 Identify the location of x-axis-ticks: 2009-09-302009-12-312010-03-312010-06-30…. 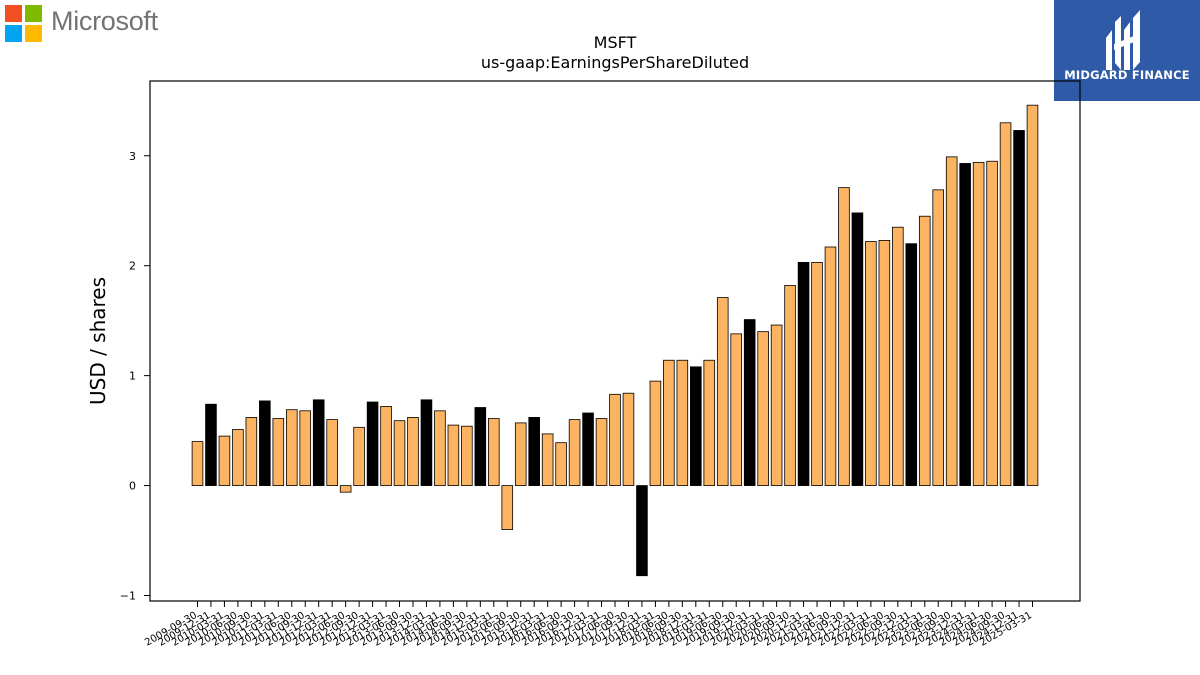
(588, 625).